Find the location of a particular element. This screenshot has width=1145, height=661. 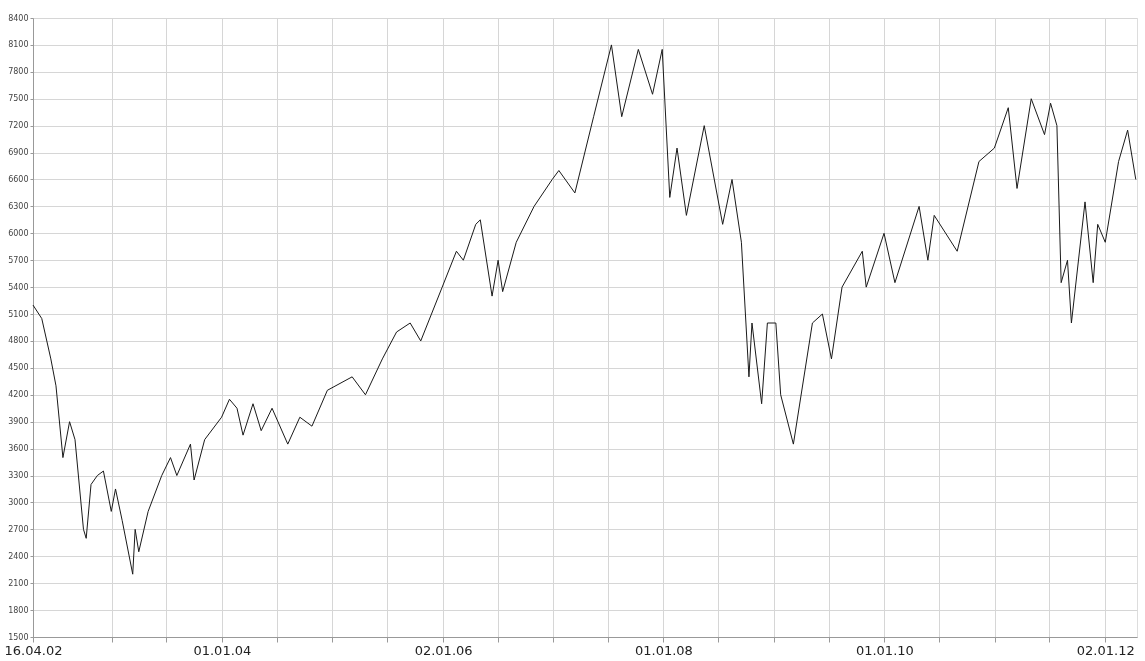

y-tick-label: 6000 is located at coordinates (18, 233).